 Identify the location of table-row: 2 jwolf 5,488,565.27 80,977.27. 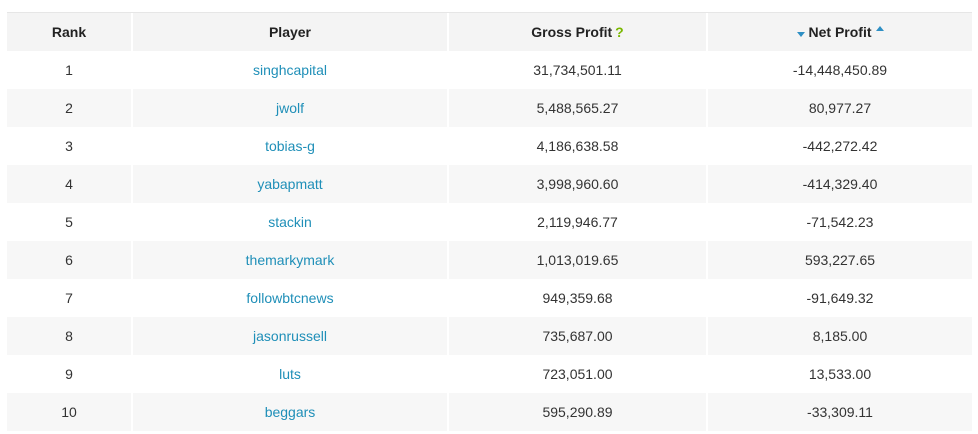
(489, 108).